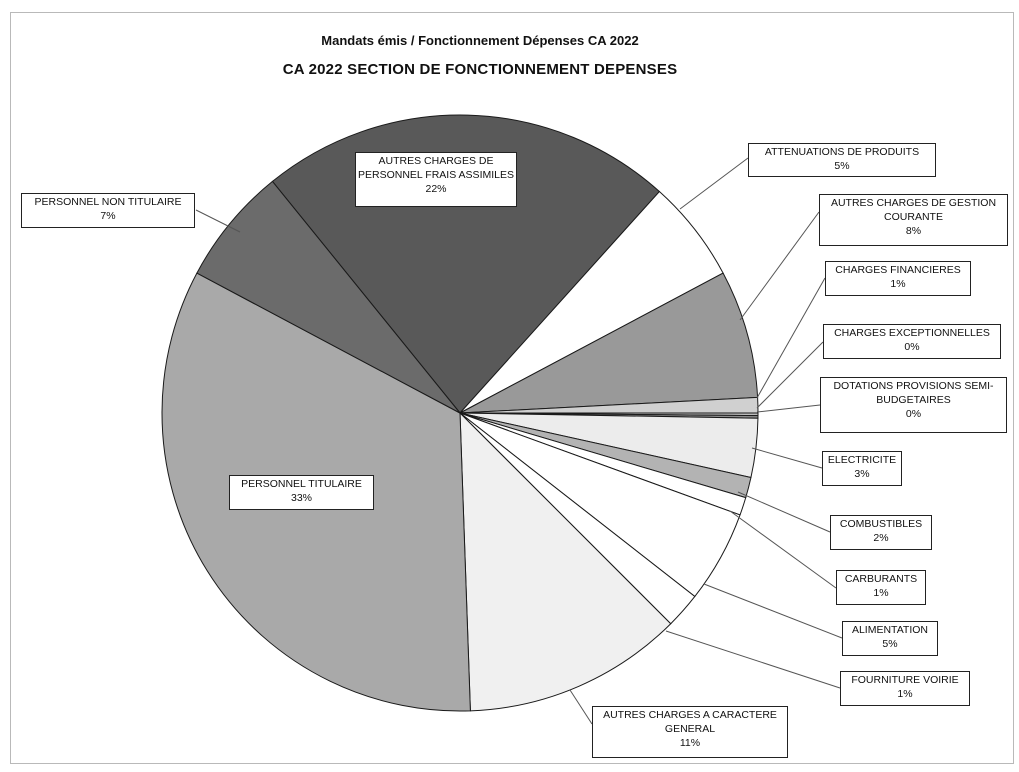 The width and height of the screenshot is (1019, 772). What do you see at coordinates (881, 538) in the screenshot?
I see `slice-label-percent: 2%` at bounding box center [881, 538].